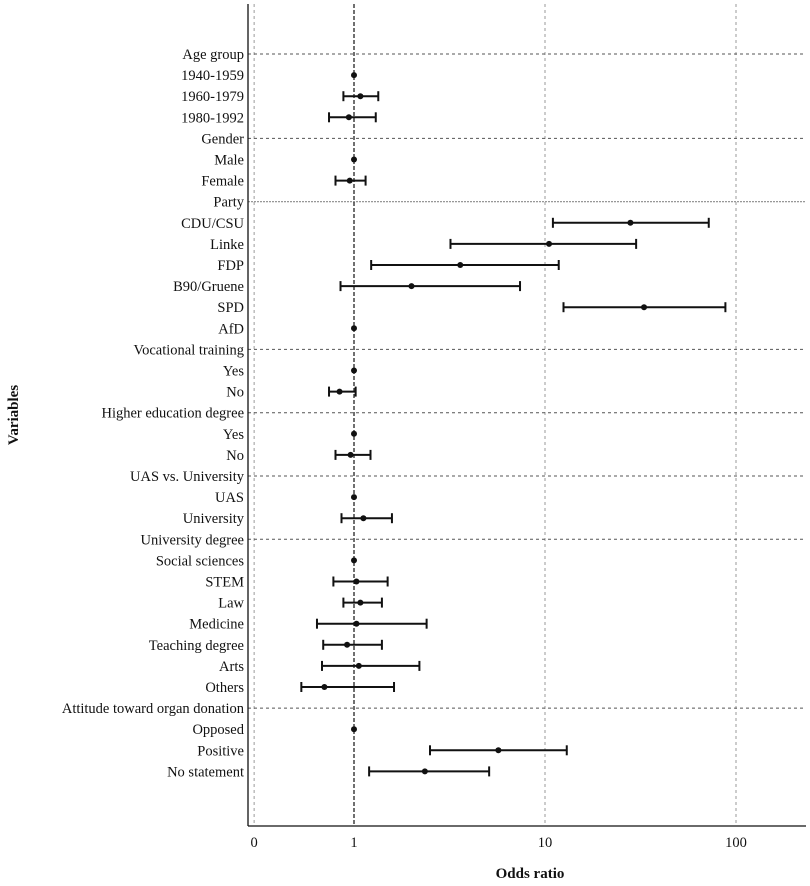 The height and width of the screenshot is (886, 810). I want to click on row-label-24: Social sciences, so click(200, 561).